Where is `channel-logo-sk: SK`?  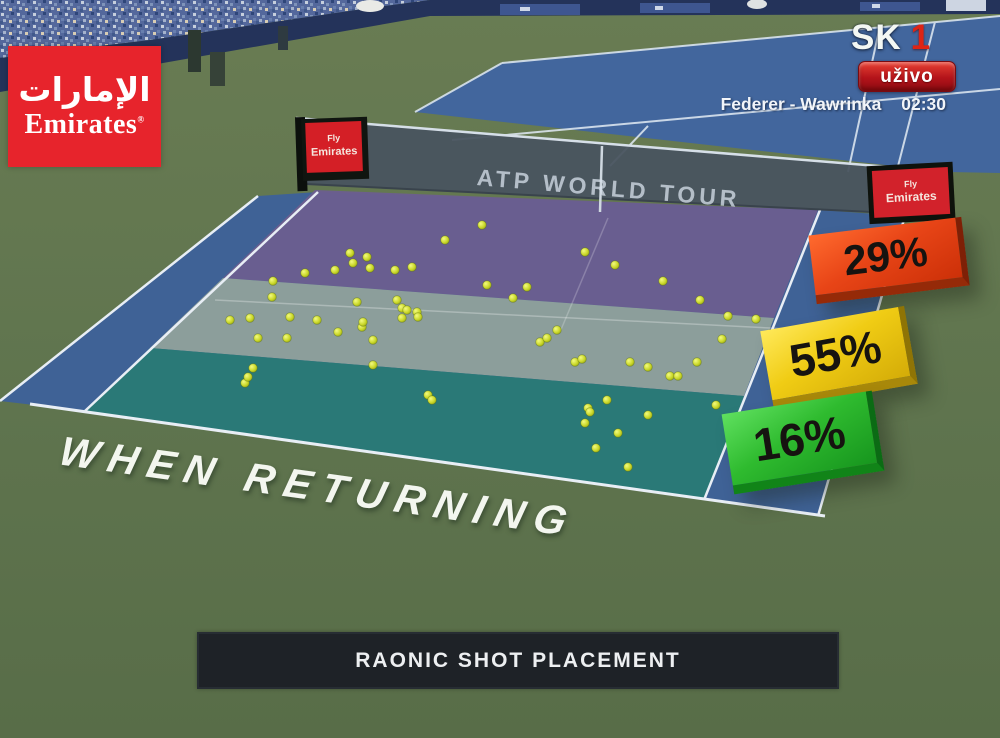
channel-logo-sk: SK is located at coordinates (876, 37).